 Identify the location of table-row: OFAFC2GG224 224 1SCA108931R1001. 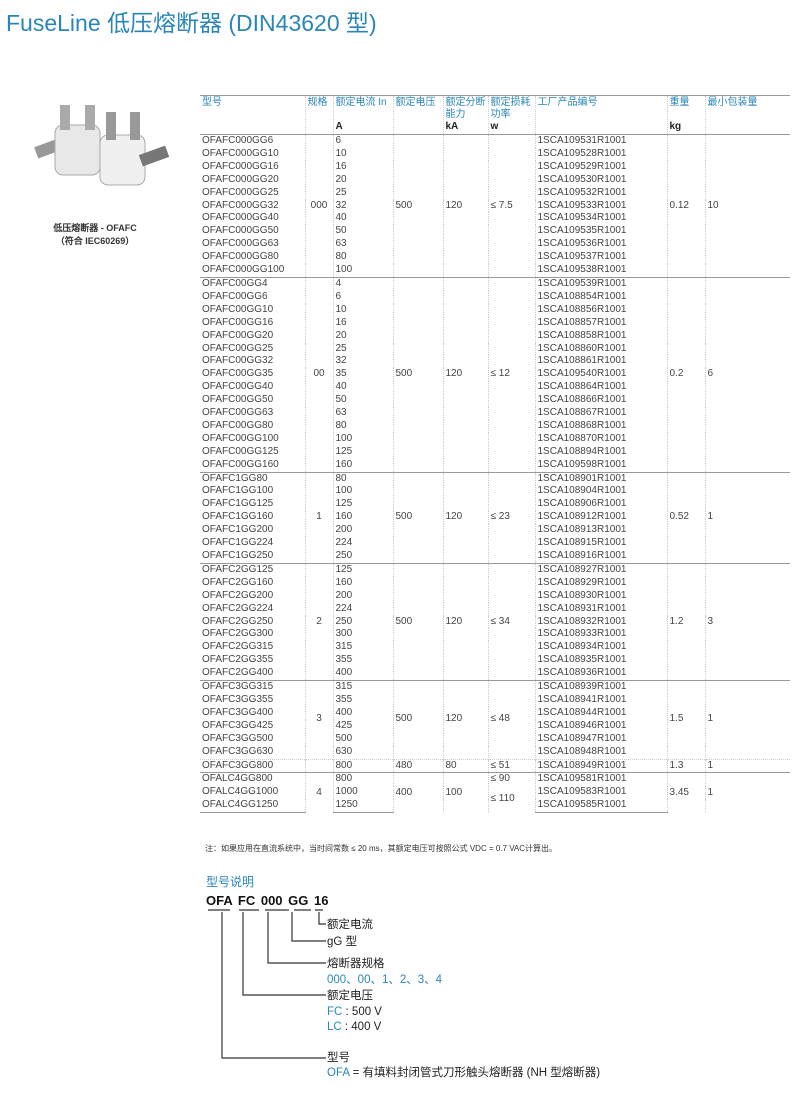
(495, 609).